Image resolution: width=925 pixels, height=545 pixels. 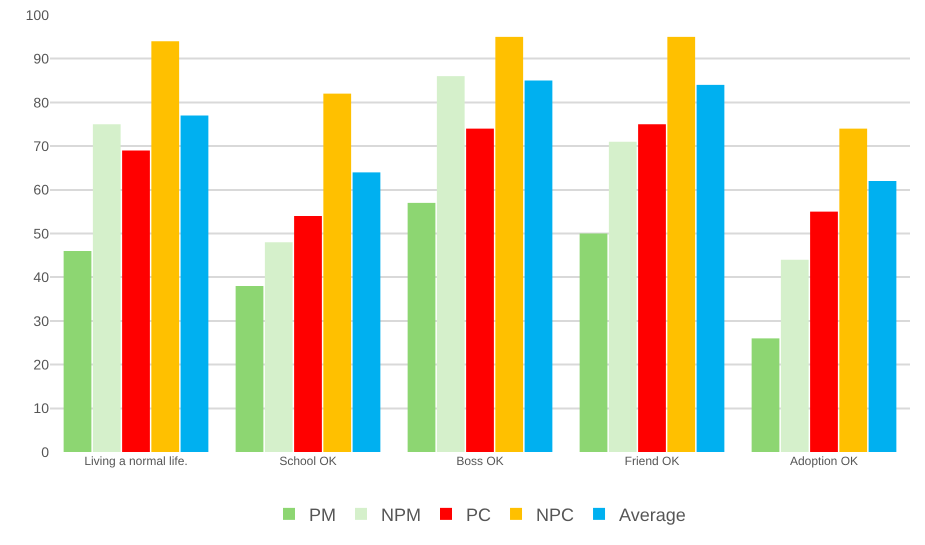 I want to click on x-tick-label: Adoption OK, so click(x=824, y=461).